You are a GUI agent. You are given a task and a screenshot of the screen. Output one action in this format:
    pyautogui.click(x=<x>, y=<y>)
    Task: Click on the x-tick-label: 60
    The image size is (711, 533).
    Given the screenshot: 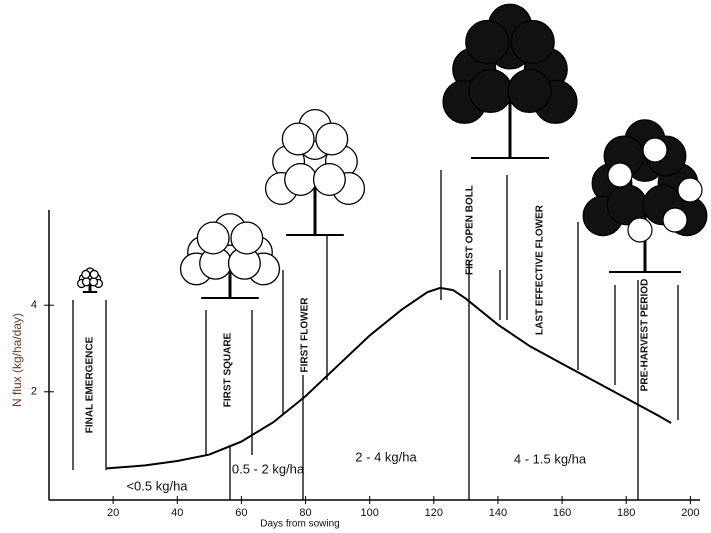 What is the action you would take?
    pyautogui.click(x=241, y=513)
    